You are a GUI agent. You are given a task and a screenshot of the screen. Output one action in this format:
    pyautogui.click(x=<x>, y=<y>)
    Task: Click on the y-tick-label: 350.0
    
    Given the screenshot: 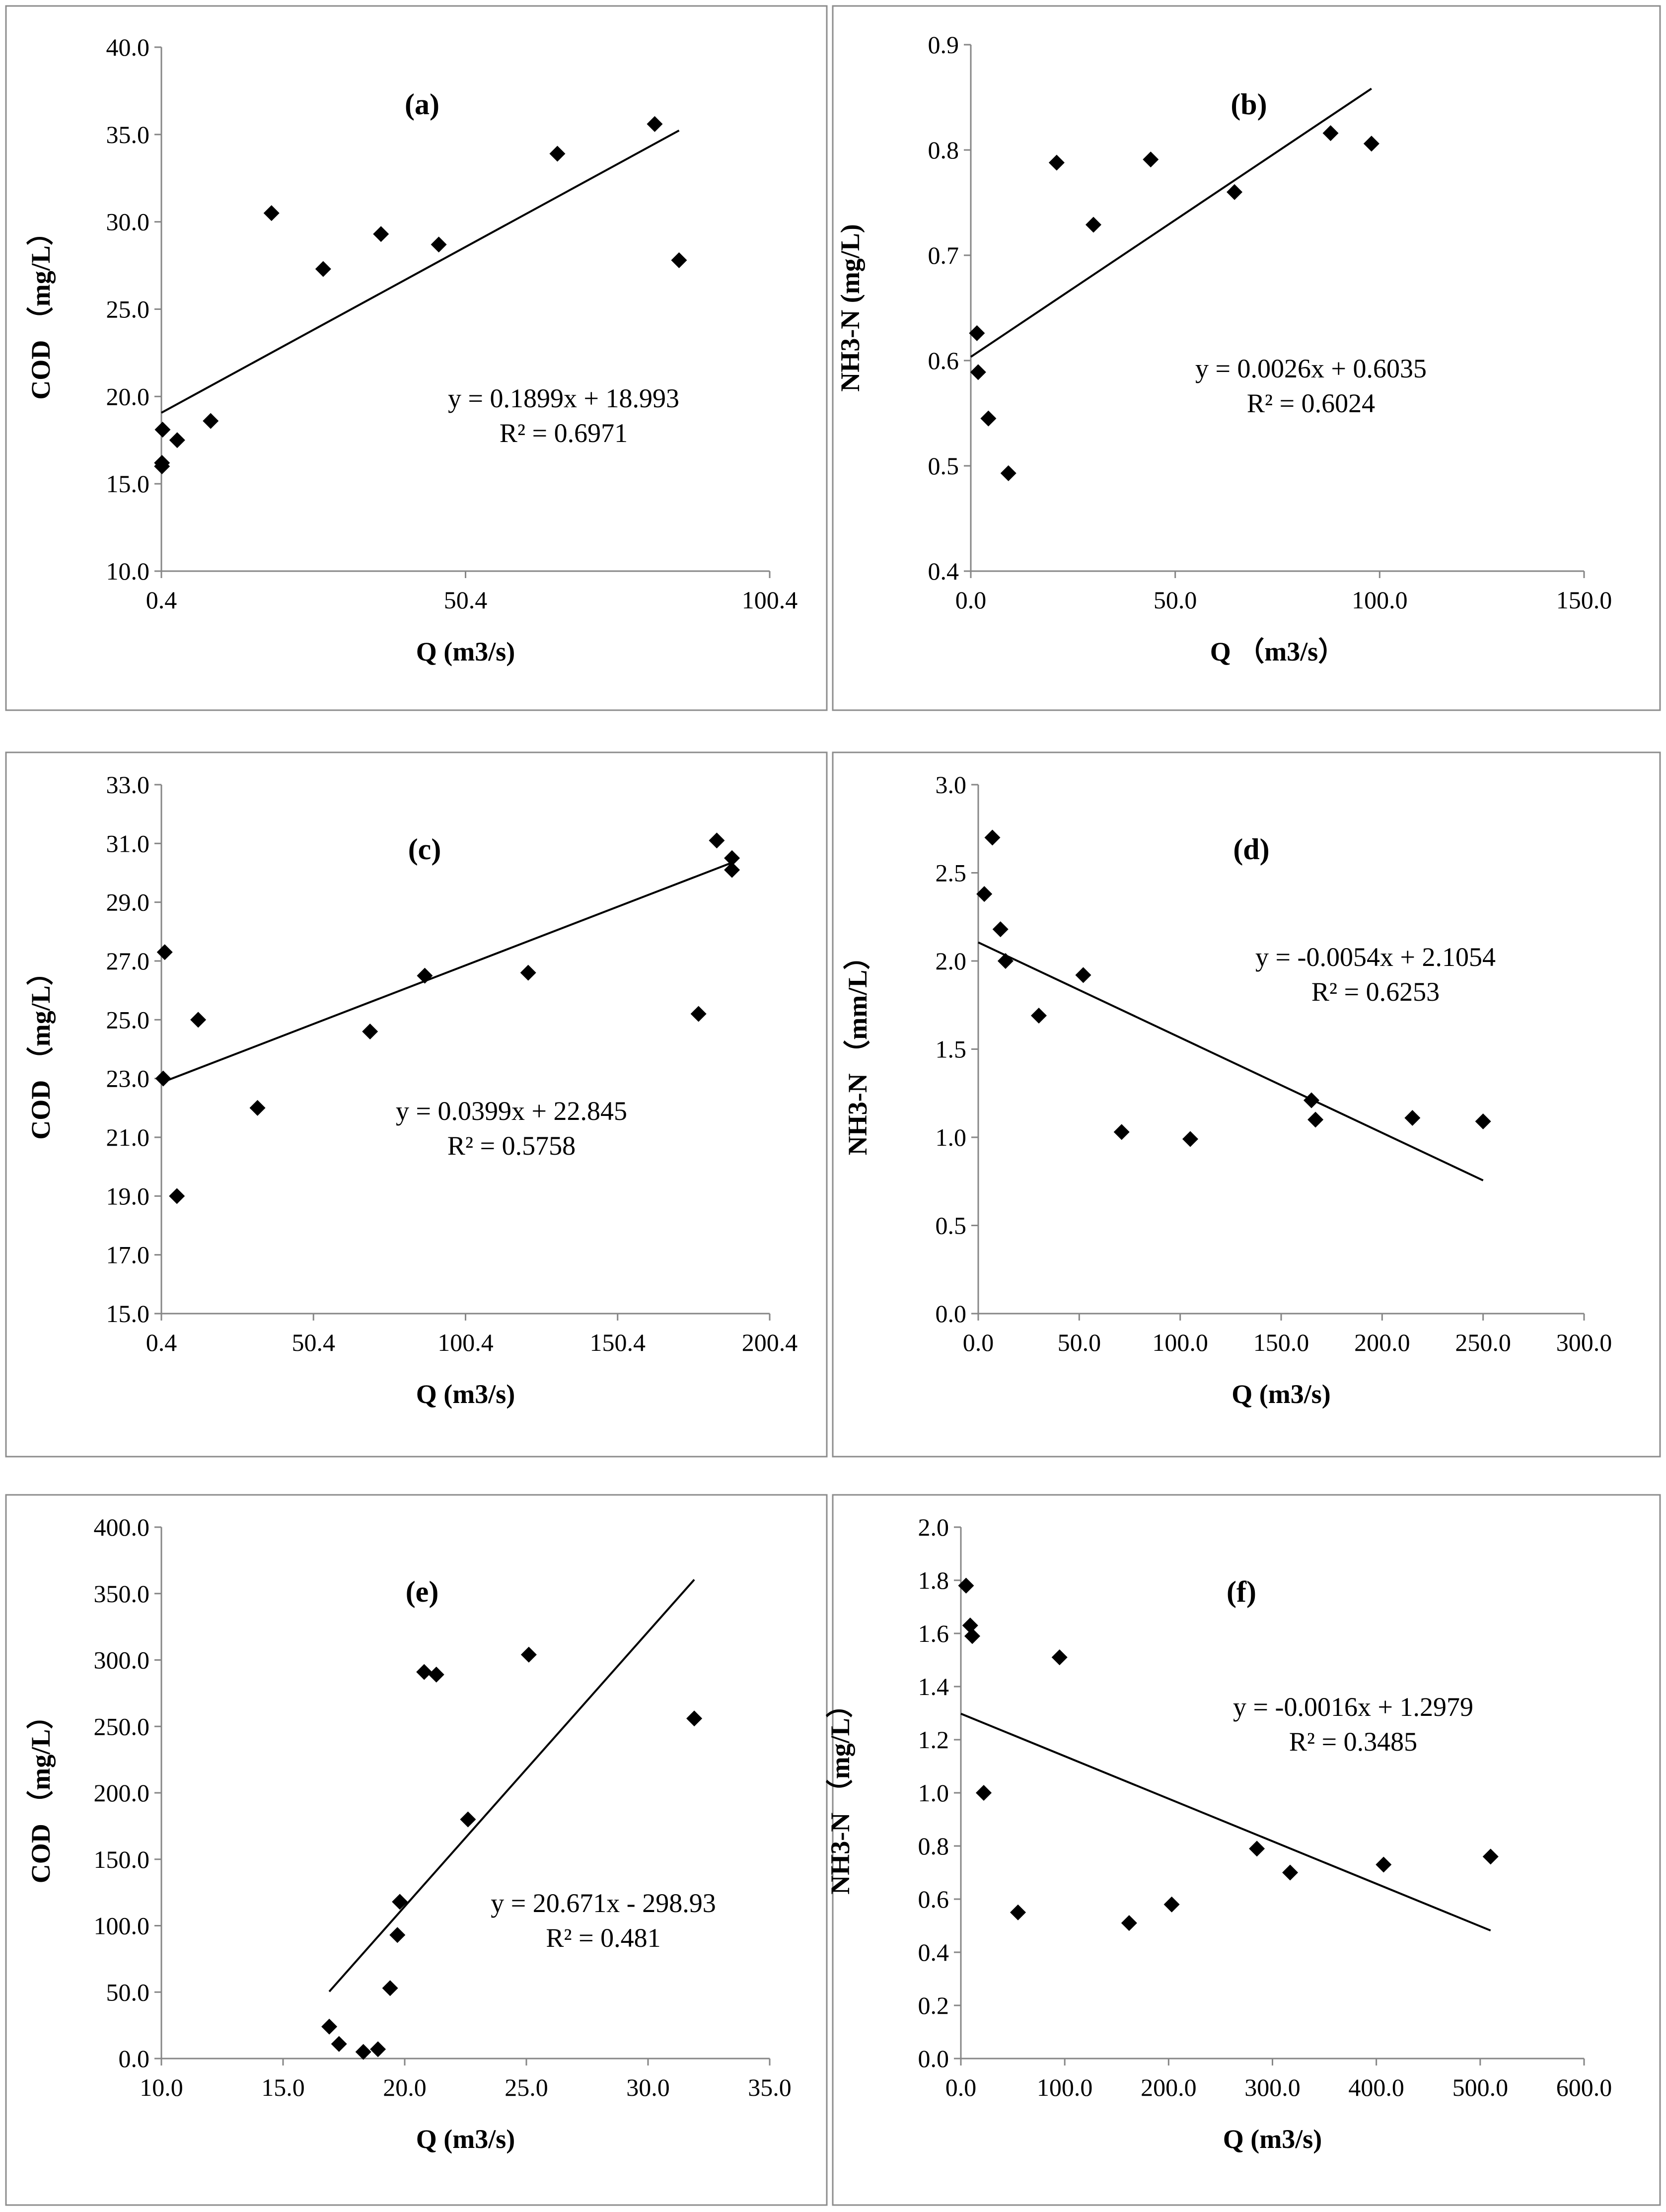 What is the action you would take?
    pyautogui.click(x=122, y=1594)
    